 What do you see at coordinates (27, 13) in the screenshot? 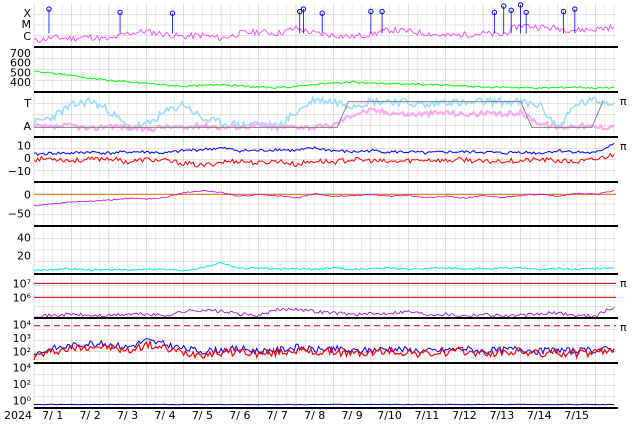
I see `y-tick-label: X` at bounding box center [27, 13].